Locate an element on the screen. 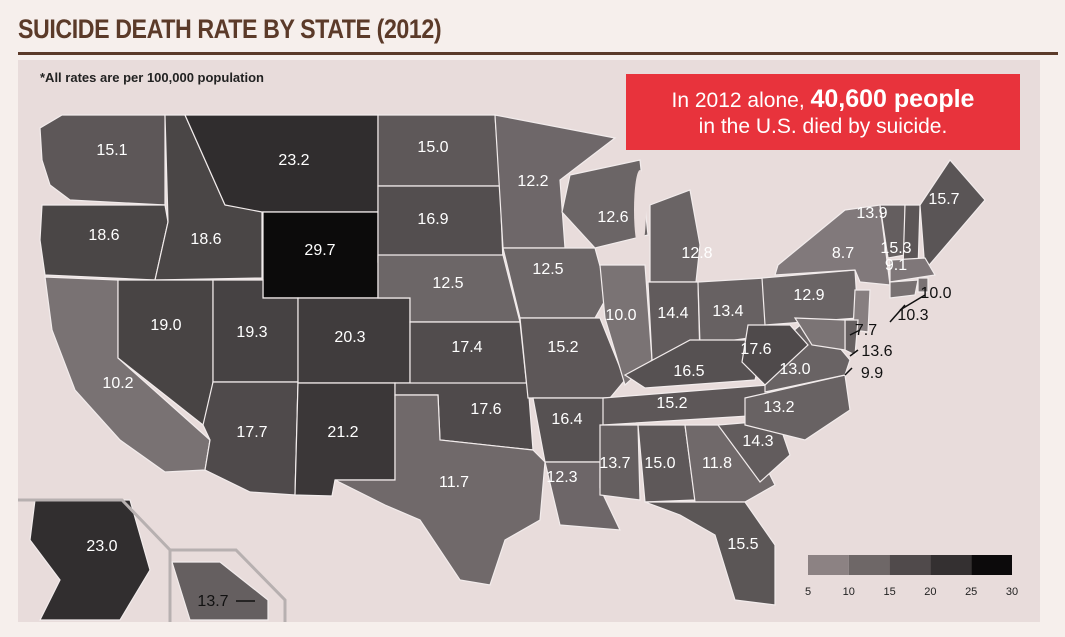 This screenshot has width=1065, height=637. state-mo is located at coordinates (572, 358).